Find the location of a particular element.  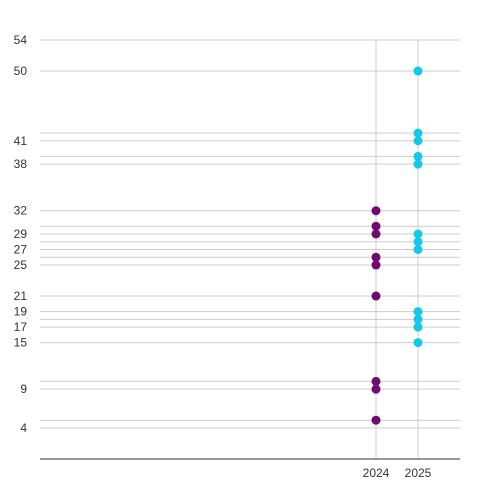

y-tick-label: 19 is located at coordinates (21, 312).